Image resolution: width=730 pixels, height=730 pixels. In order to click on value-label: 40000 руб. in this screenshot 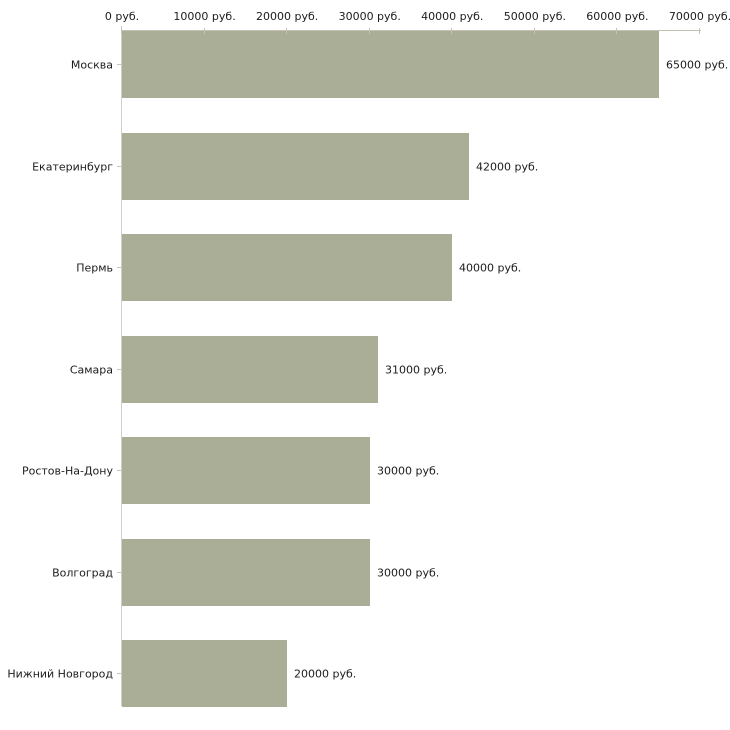, I will do `click(490, 267)`.